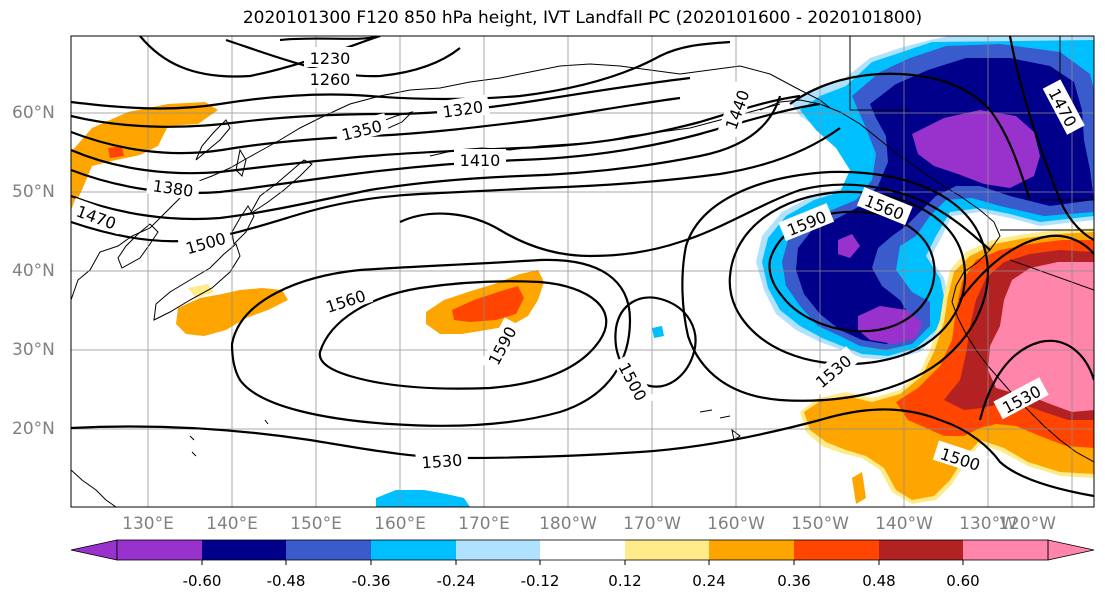 Image resolution: width=1105 pixels, height=601 pixels. I want to click on lon-label: 130°E, so click(148, 524).